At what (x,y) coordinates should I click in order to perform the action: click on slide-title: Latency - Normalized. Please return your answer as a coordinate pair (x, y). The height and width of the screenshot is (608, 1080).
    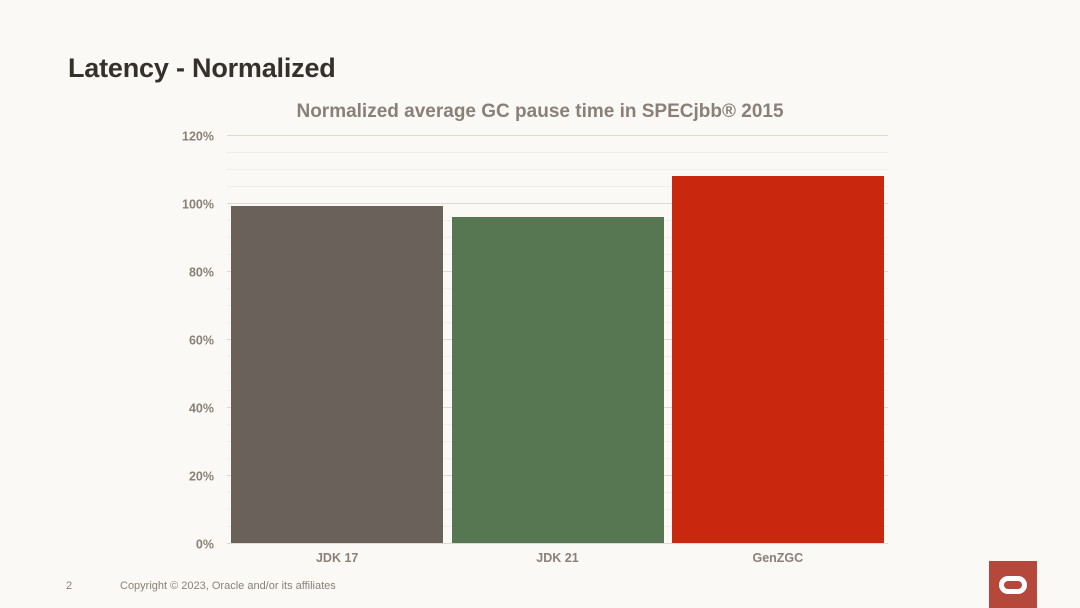
    Looking at the image, I should click on (202, 68).